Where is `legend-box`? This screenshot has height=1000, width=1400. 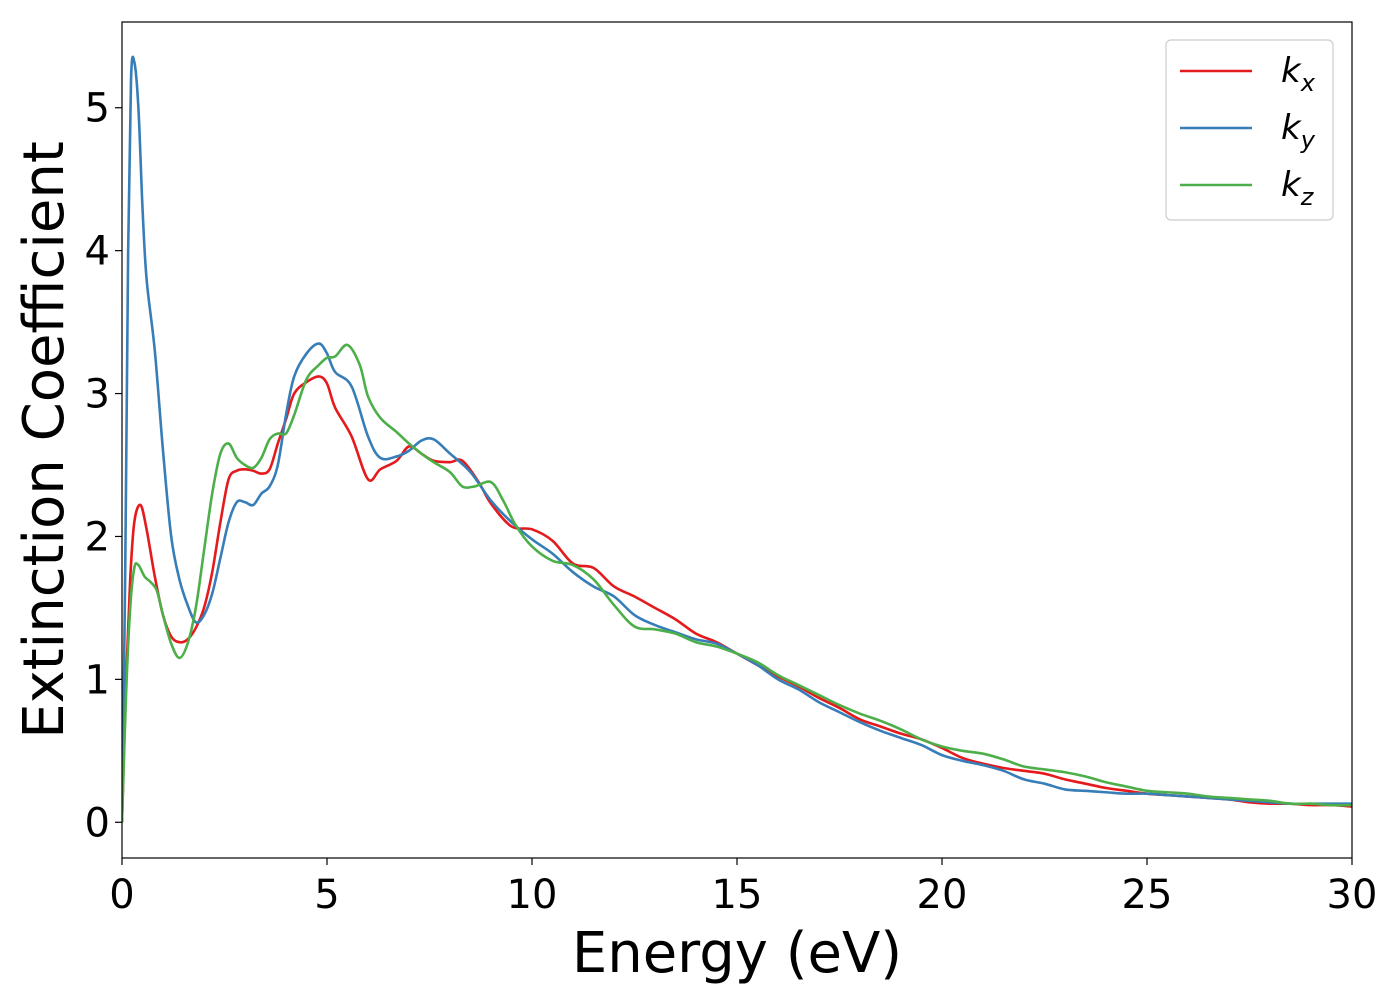 legend-box is located at coordinates (1249, 130).